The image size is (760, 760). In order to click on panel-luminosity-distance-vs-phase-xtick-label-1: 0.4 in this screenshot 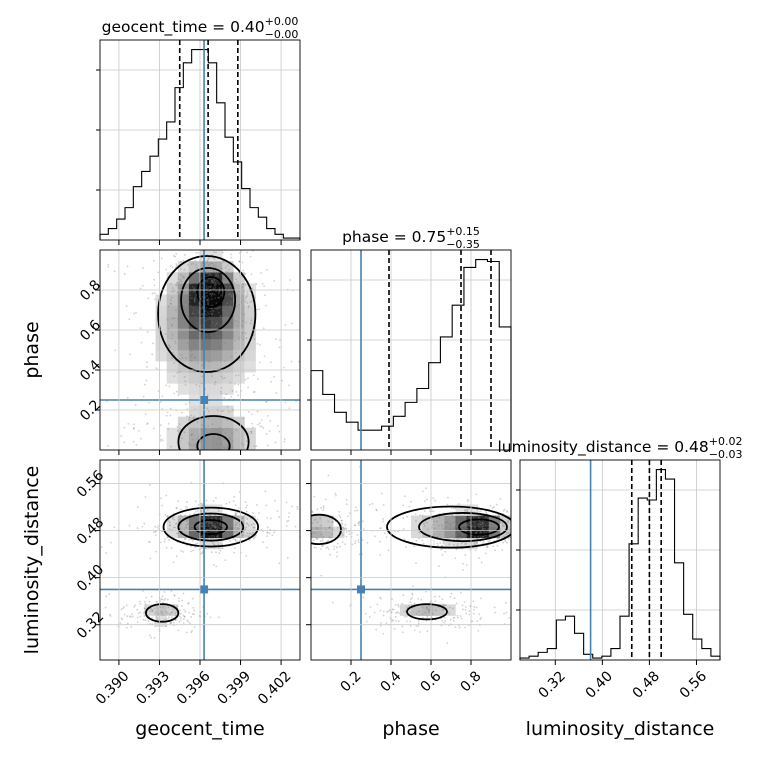, I will do `click(391, 681)`.